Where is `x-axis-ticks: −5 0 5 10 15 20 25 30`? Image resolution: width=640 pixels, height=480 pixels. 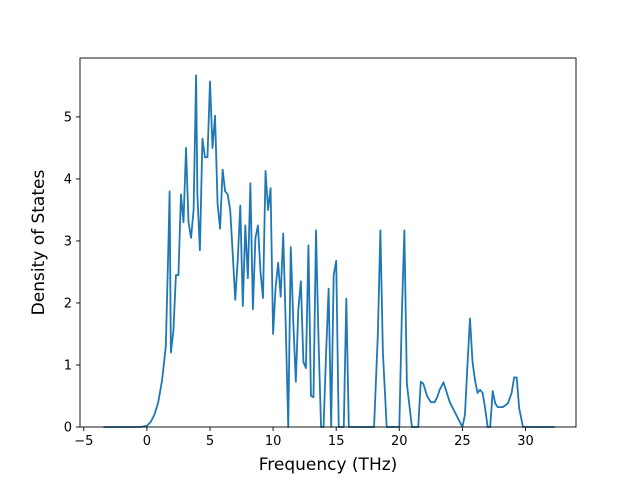 x-axis-ticks: −5 0 5 10 15 20 25 30 is located at coordinates (304, 438).